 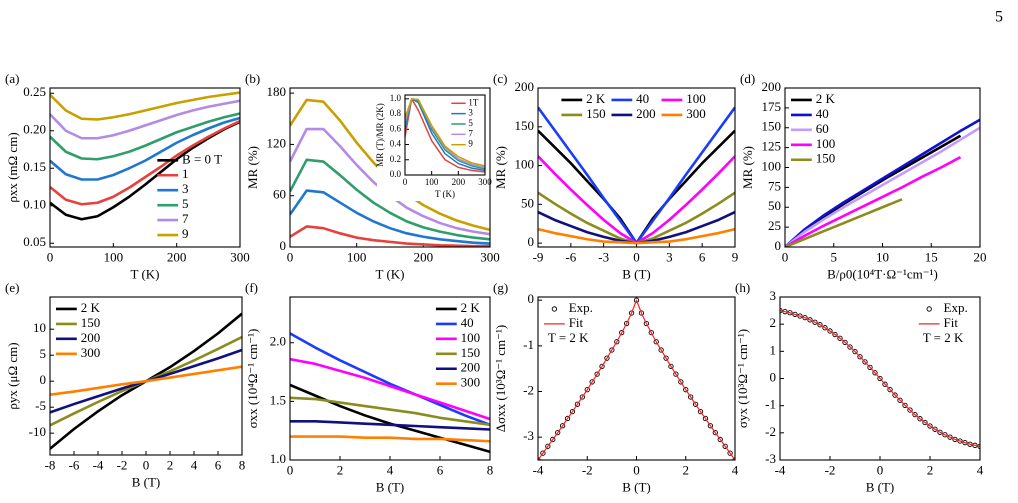 What do you see at coordinates (185, 188) in the screenshot?
I see `legend-label: 3` at bounding box center [185, 188].